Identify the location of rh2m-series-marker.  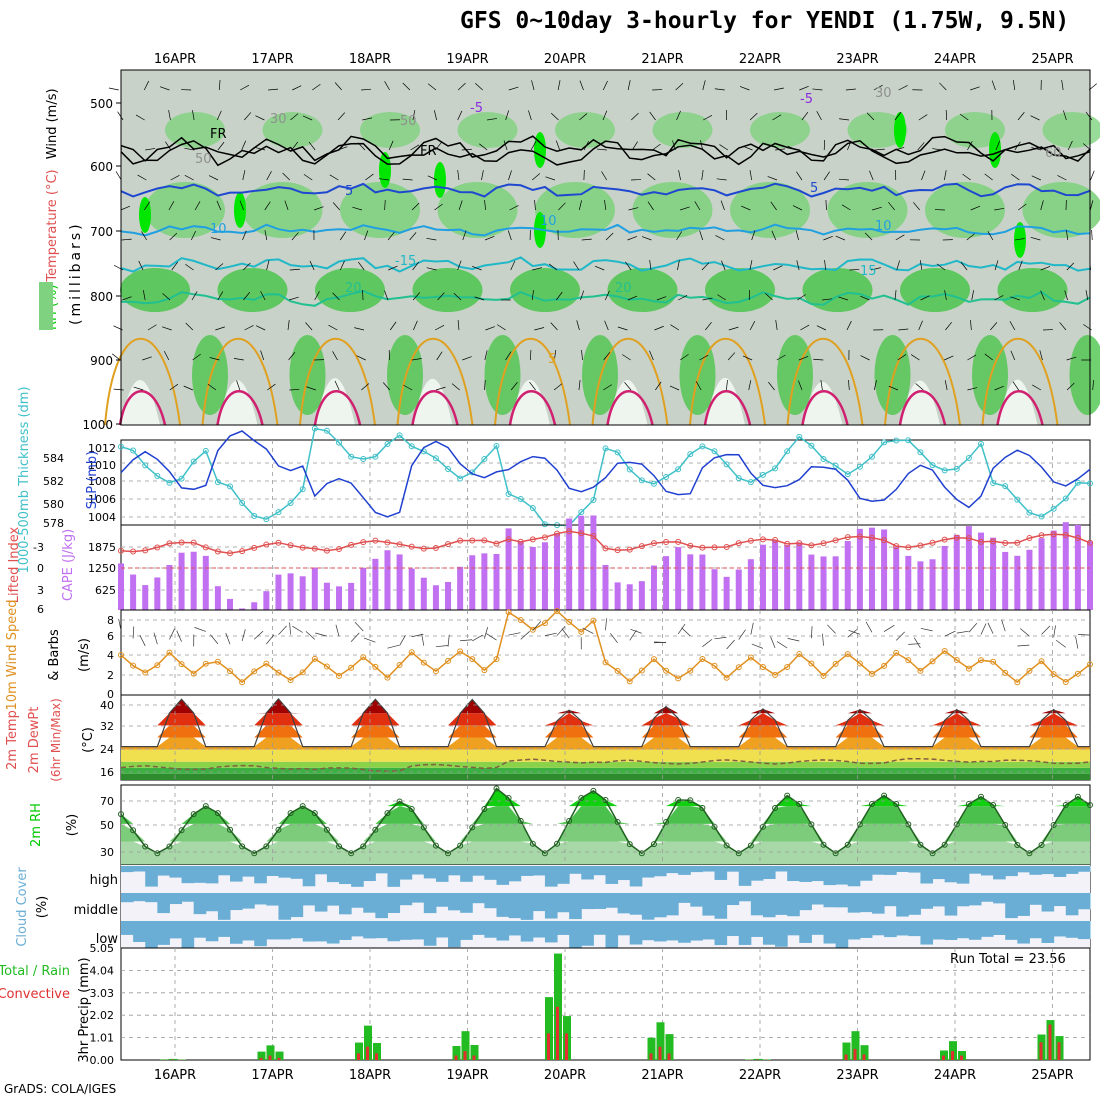
(750, 845).